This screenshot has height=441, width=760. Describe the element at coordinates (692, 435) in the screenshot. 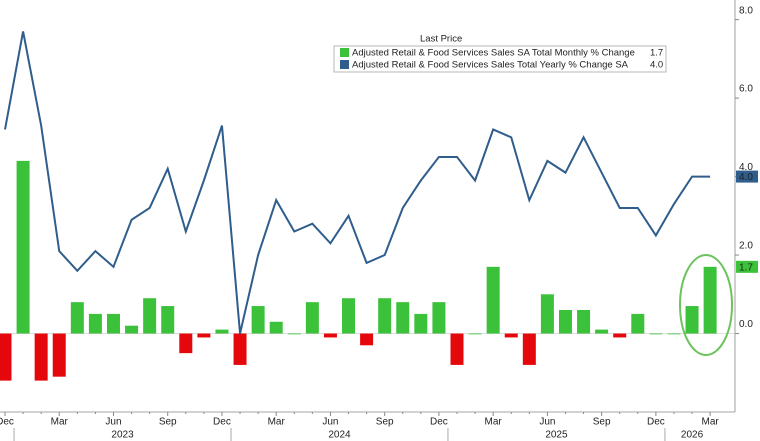

I see `x-group-label: 2026` at that location.